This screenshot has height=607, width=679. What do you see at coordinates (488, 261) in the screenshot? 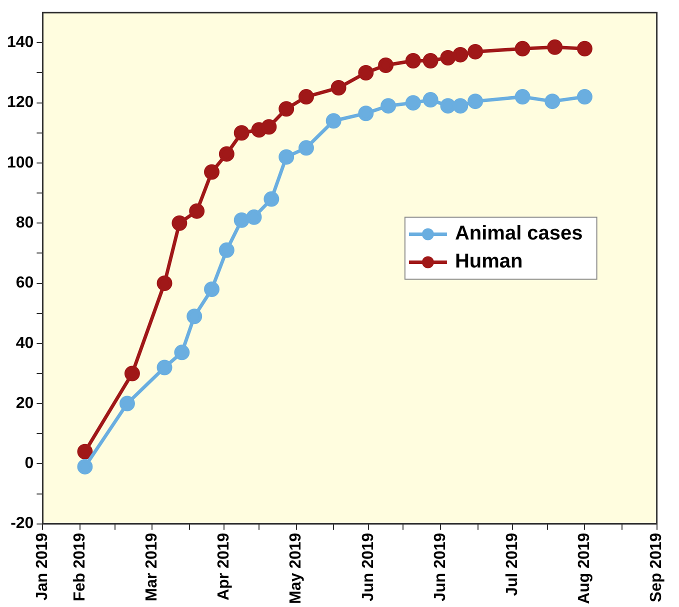
I see `legend-label: Human` at bounding box center [488, 261].